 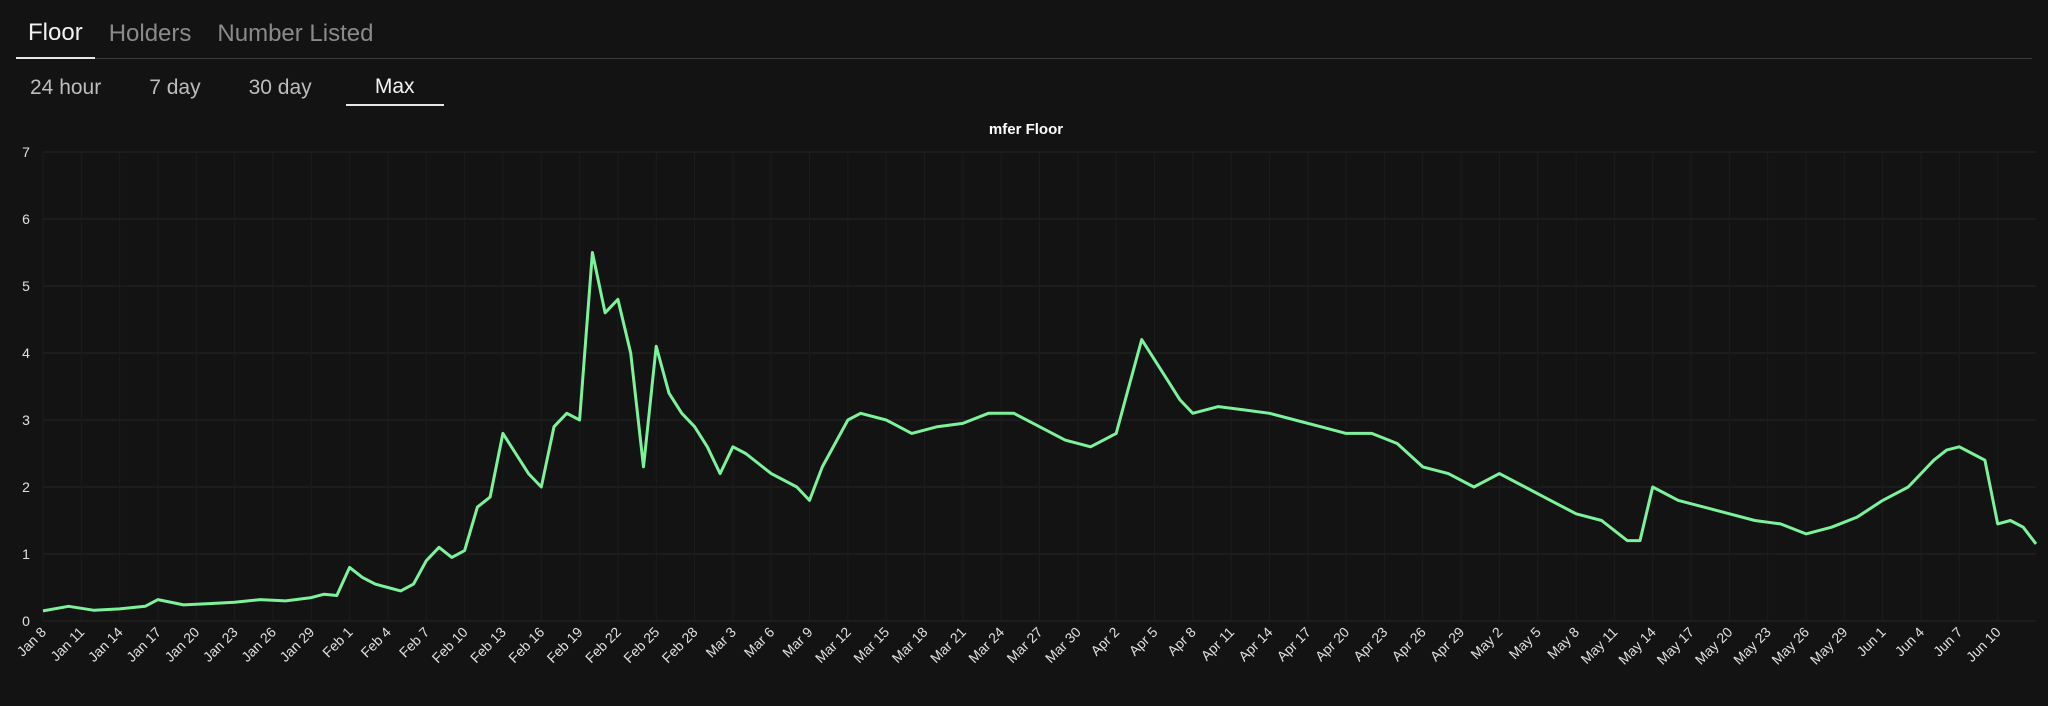 I want to click on x-tick-label: Jun 10, so click(x=1983, y=644).